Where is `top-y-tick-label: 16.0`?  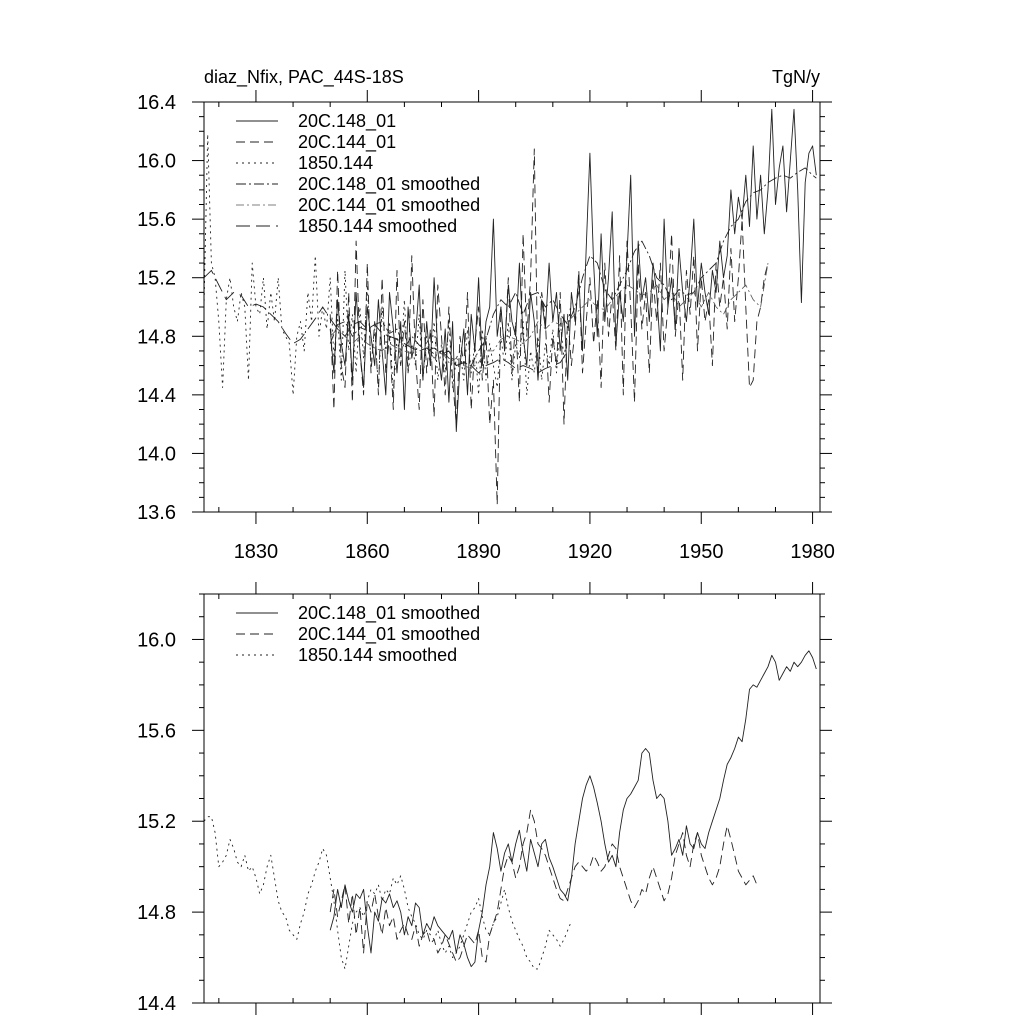
top-y-tick-label: 16.0 is located at coordinates (156, 162).